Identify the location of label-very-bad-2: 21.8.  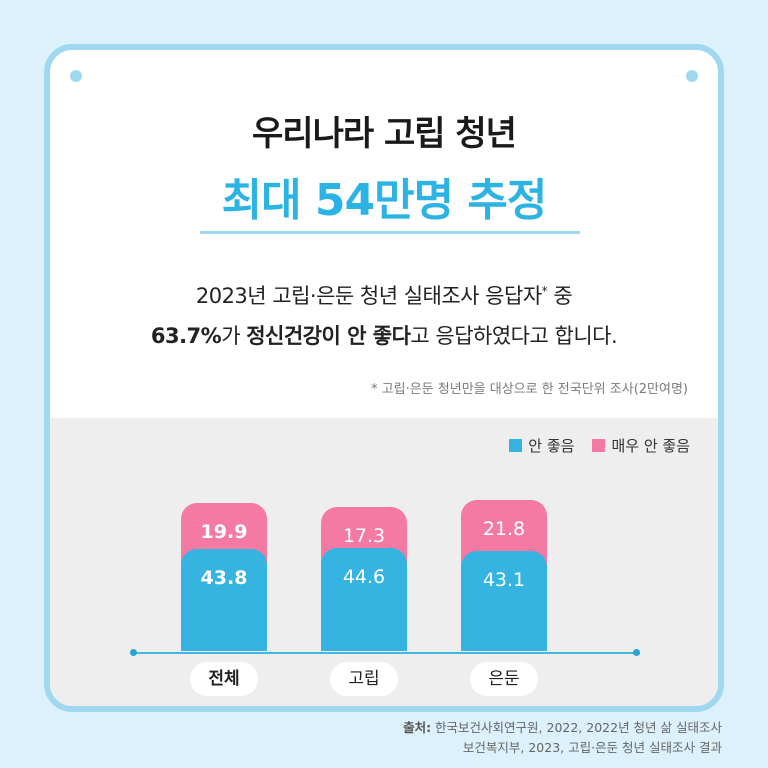
(504, 529).